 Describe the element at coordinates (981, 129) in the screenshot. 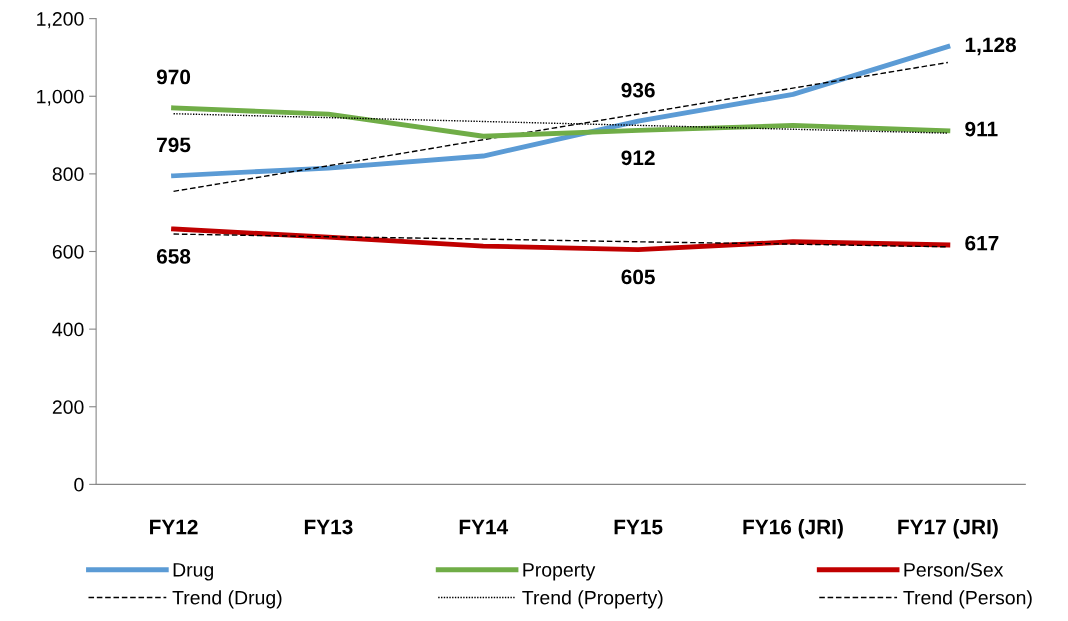

I see `data-label: 911` at that location.